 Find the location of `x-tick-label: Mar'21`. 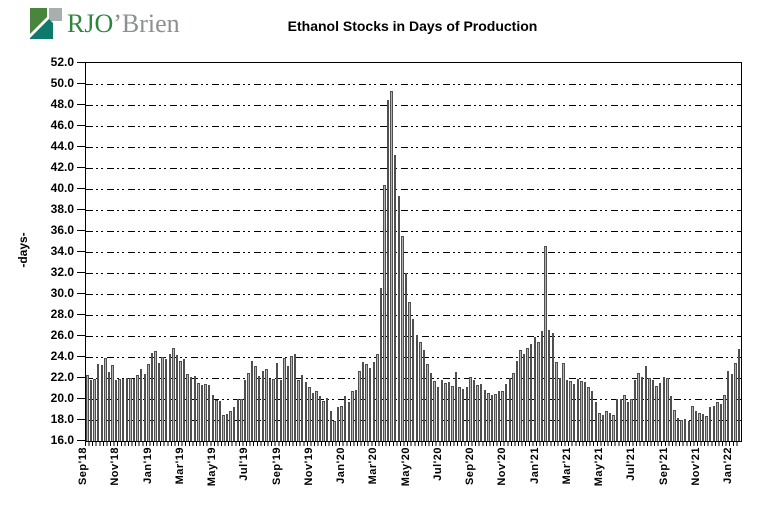

x-tick-label: Mar'21 is located at coordinates (566, 466).